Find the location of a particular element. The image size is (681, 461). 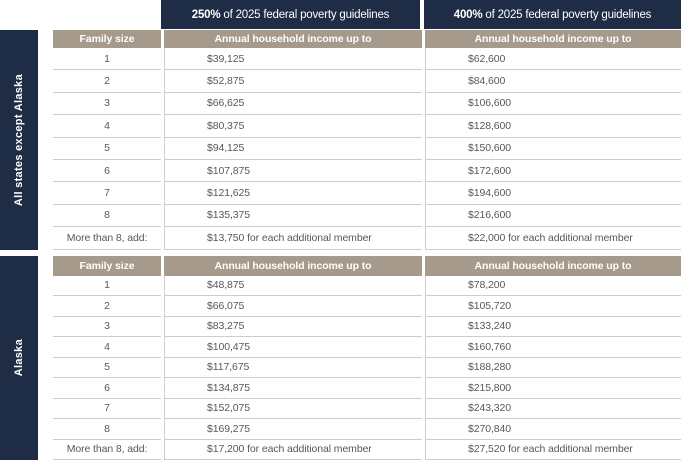

table-row: 3 $66,625 $106,600 is located at coordinates (367, 104).